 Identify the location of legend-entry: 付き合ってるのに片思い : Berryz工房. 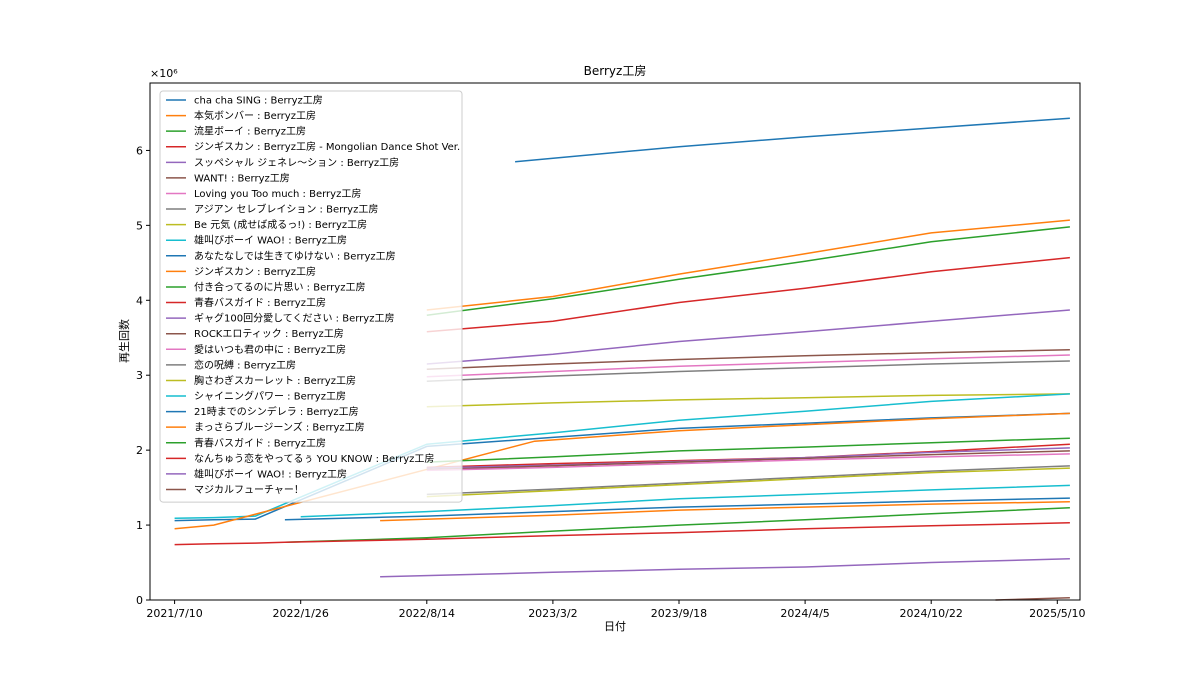
(279, 286).